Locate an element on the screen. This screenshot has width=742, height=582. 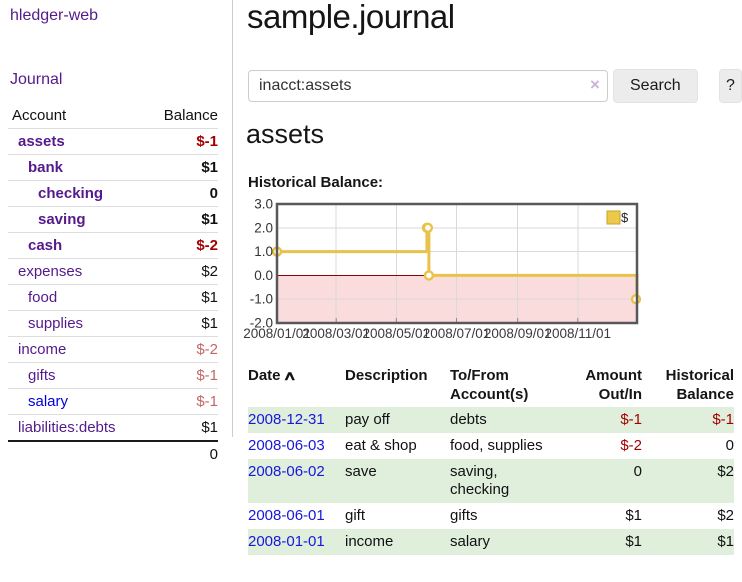
account-link: supplies is located at coordinates (56, 323).